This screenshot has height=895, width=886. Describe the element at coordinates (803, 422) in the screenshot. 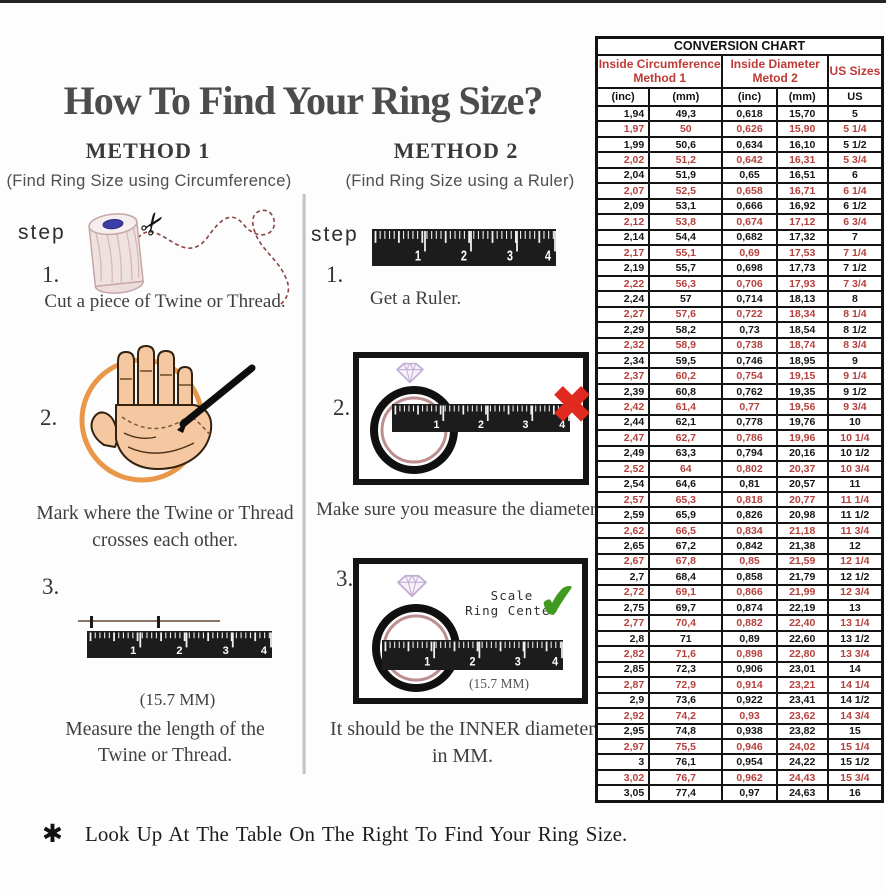

I see `table-cell: 19,76` at that location.